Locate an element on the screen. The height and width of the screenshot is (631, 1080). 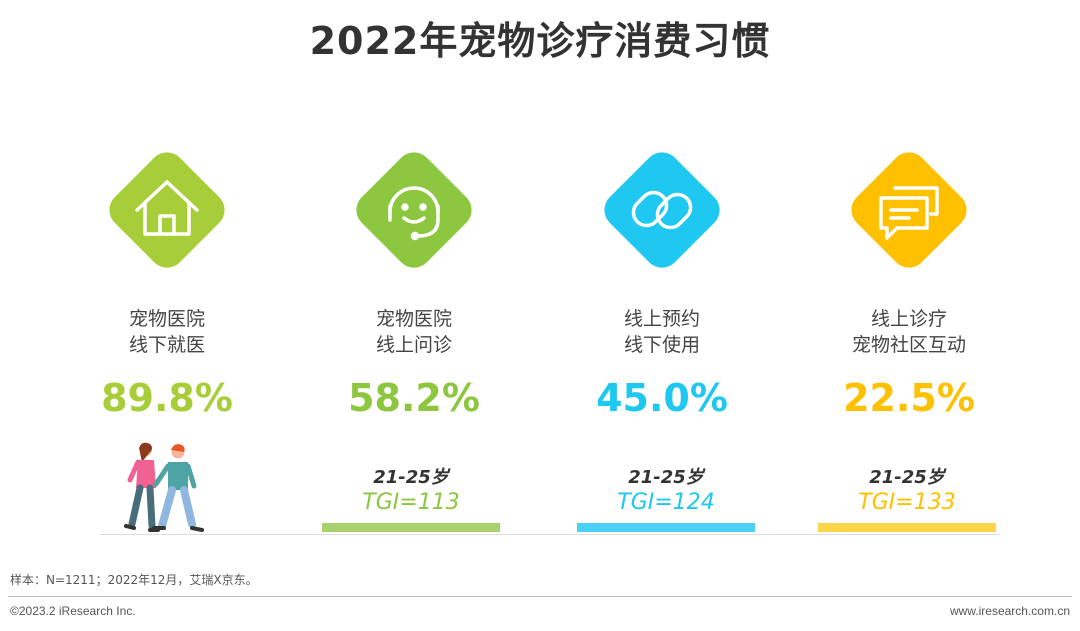
tgi-block-online-consult: 21-25岁 TGI=113 is located at coordinates (411, 499).